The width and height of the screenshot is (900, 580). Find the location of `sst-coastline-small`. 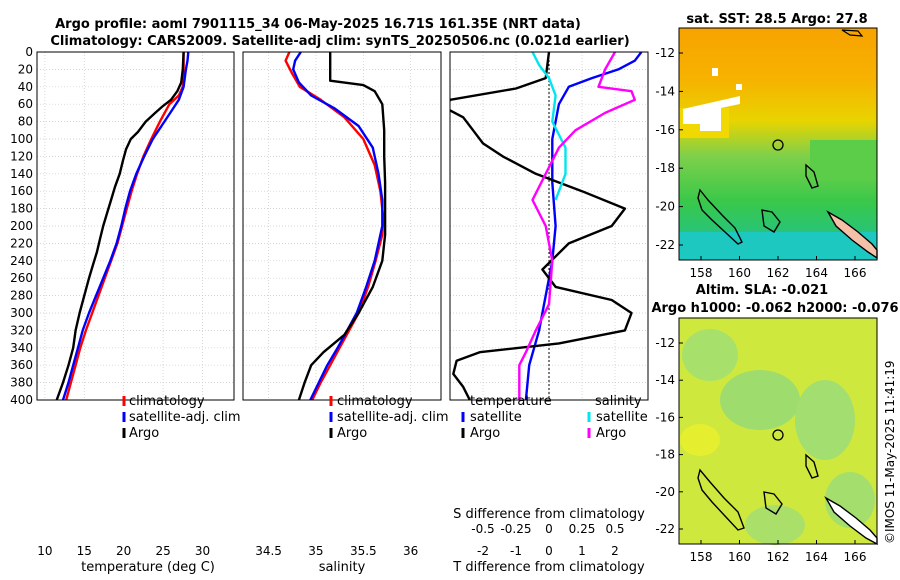

sst-coastline-small is located at coordinates (771, 221).